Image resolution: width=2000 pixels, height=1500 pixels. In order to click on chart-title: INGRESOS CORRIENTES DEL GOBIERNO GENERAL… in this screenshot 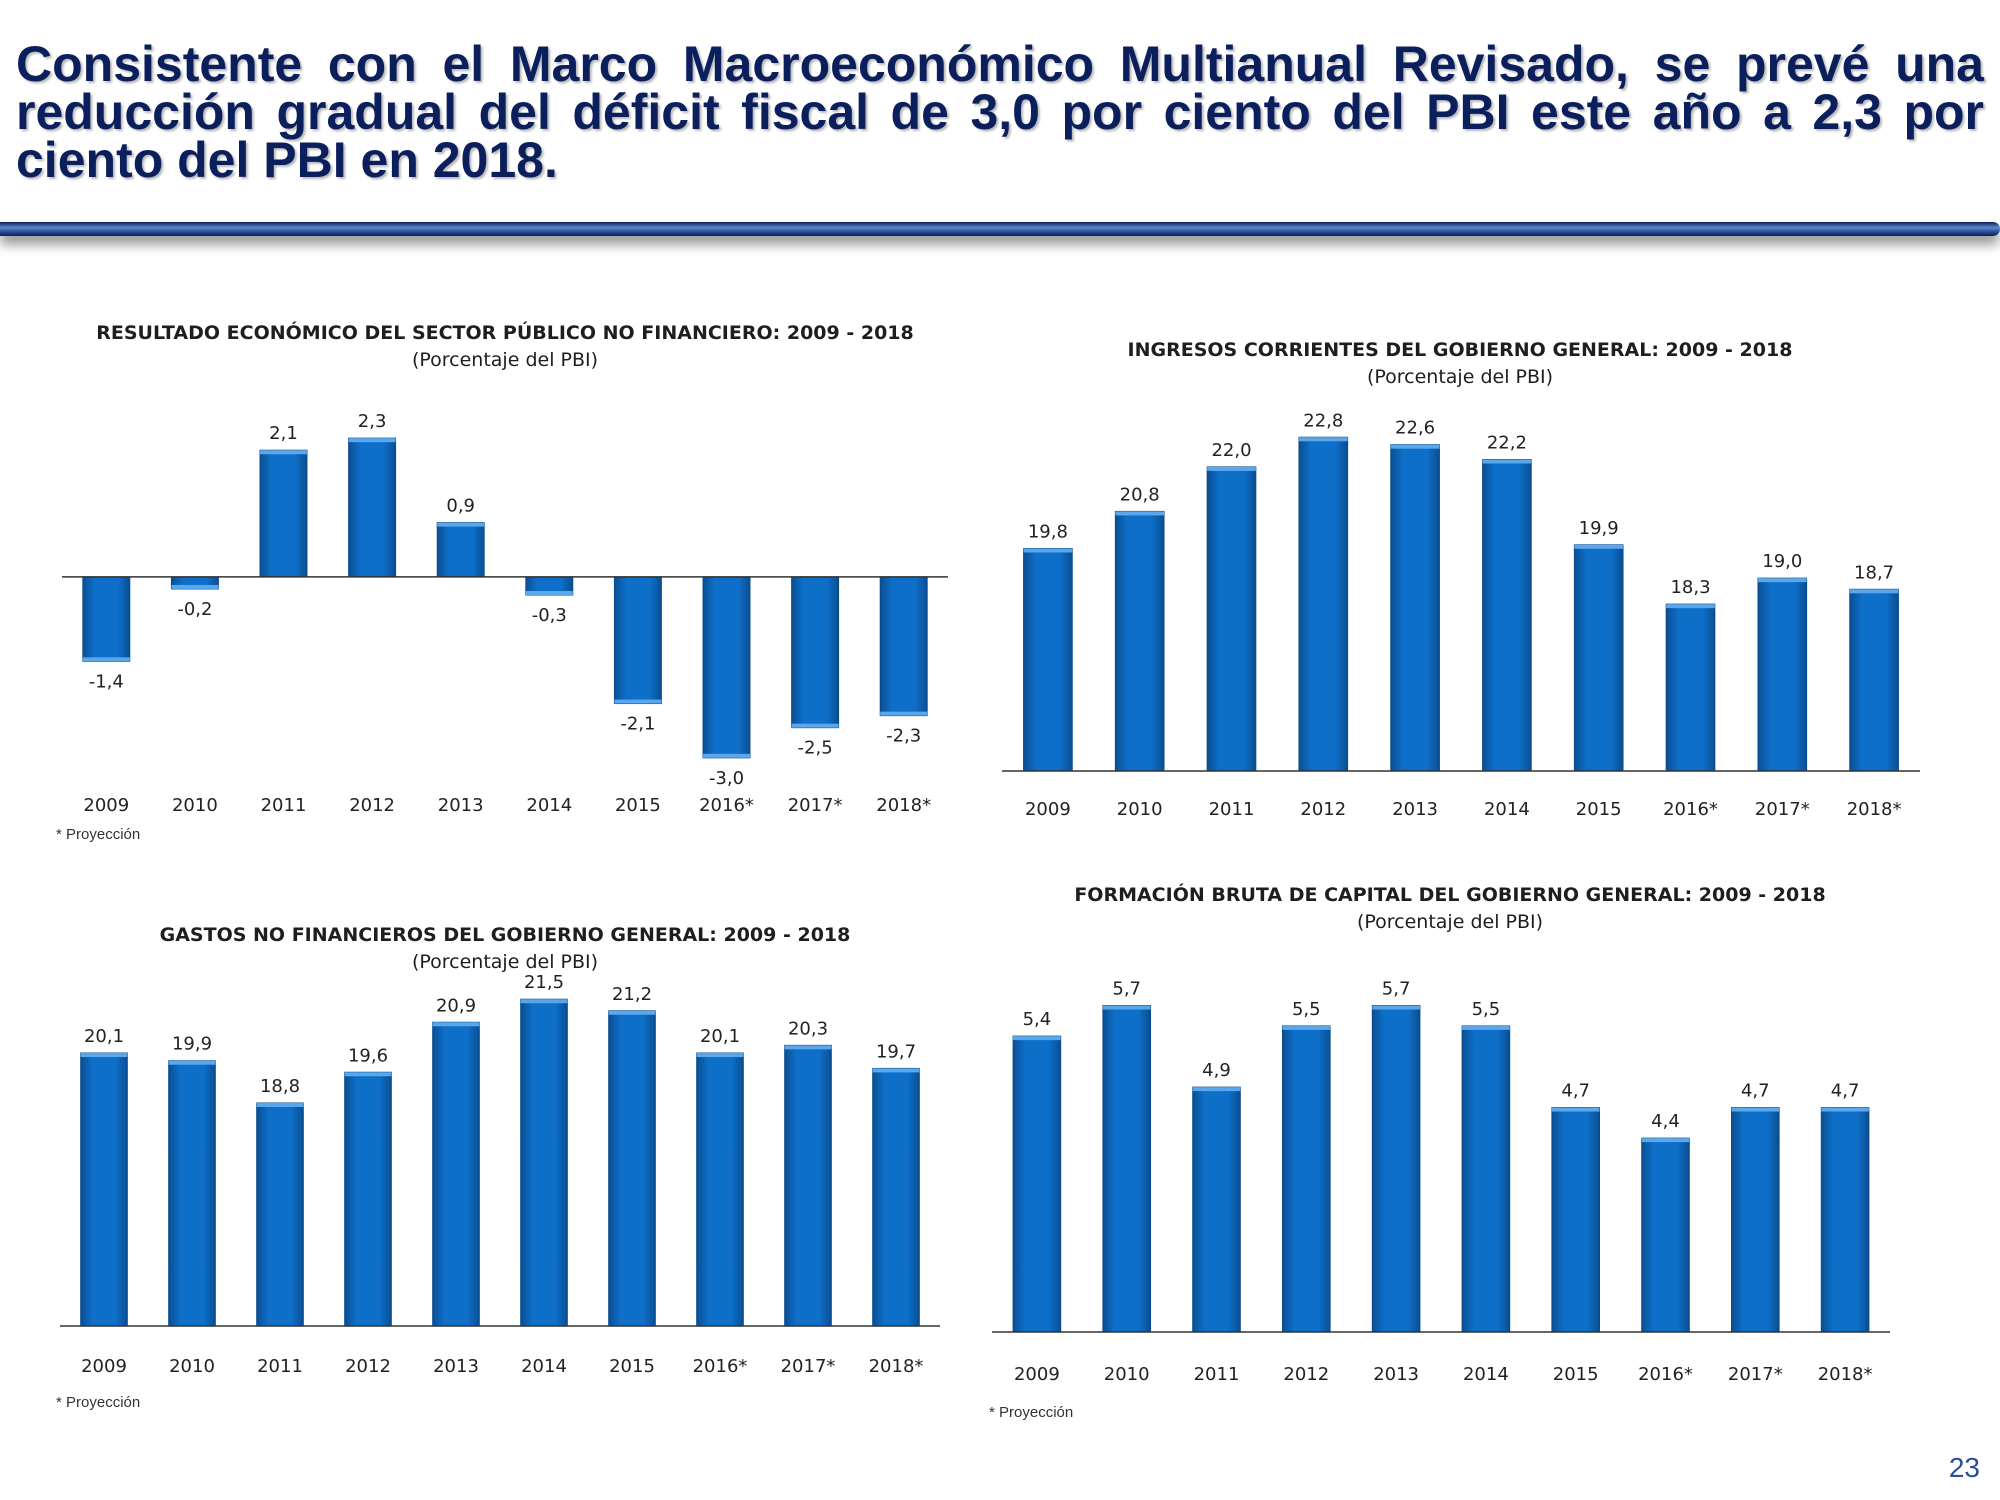, I will do `click(1460, 350)`.